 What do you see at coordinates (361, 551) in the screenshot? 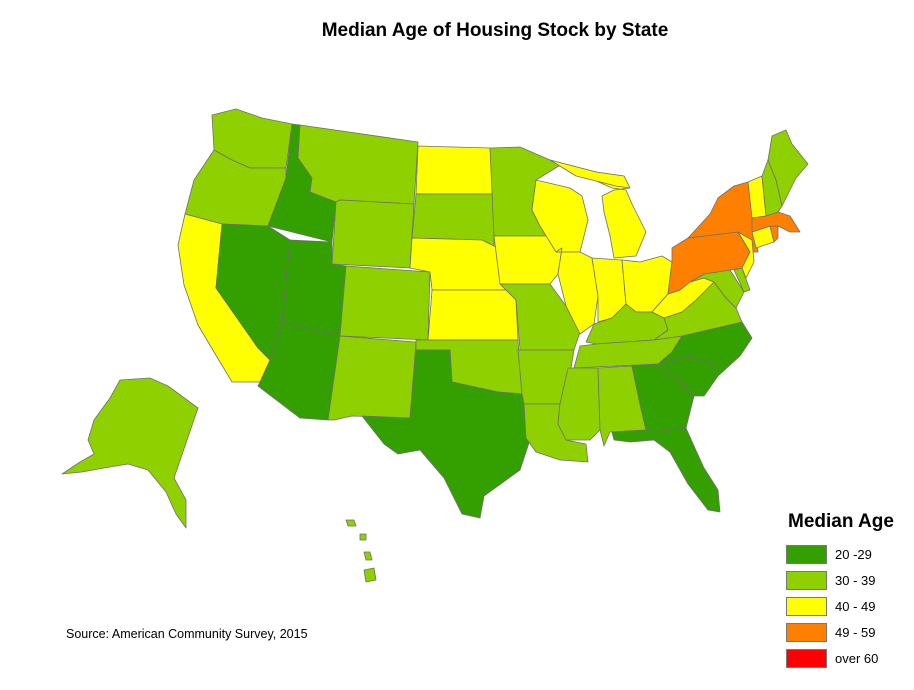
I see `state-HI` at bounding box center [361, 551].